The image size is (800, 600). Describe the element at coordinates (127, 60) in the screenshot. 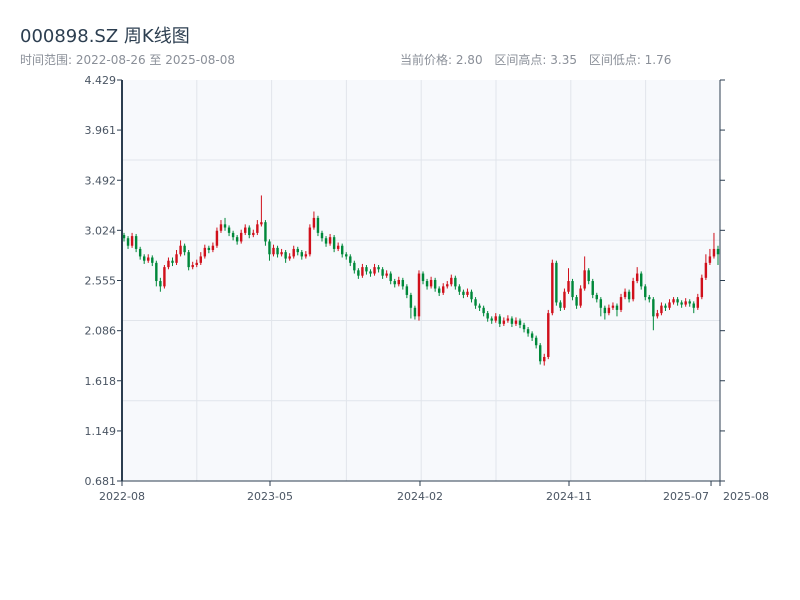

I see `date-range-label: 时间范围: 2022-08-26 至 2025-08-08` at that location.